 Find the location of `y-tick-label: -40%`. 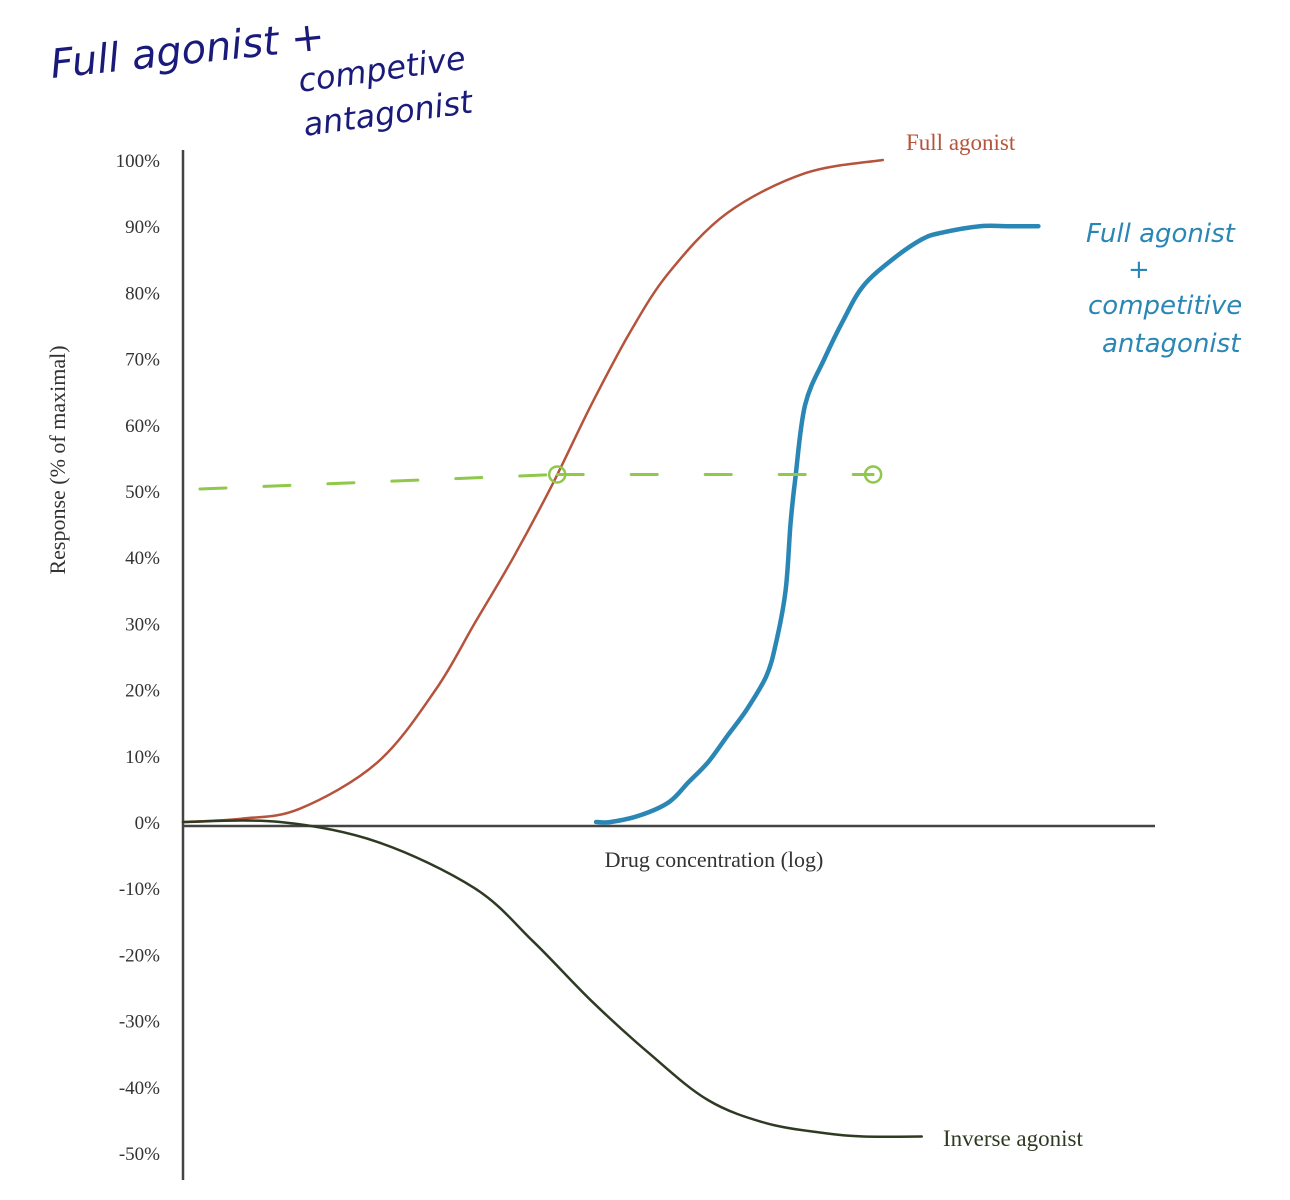

y-tick-label: -40% is located at coordinates (139, 1088).